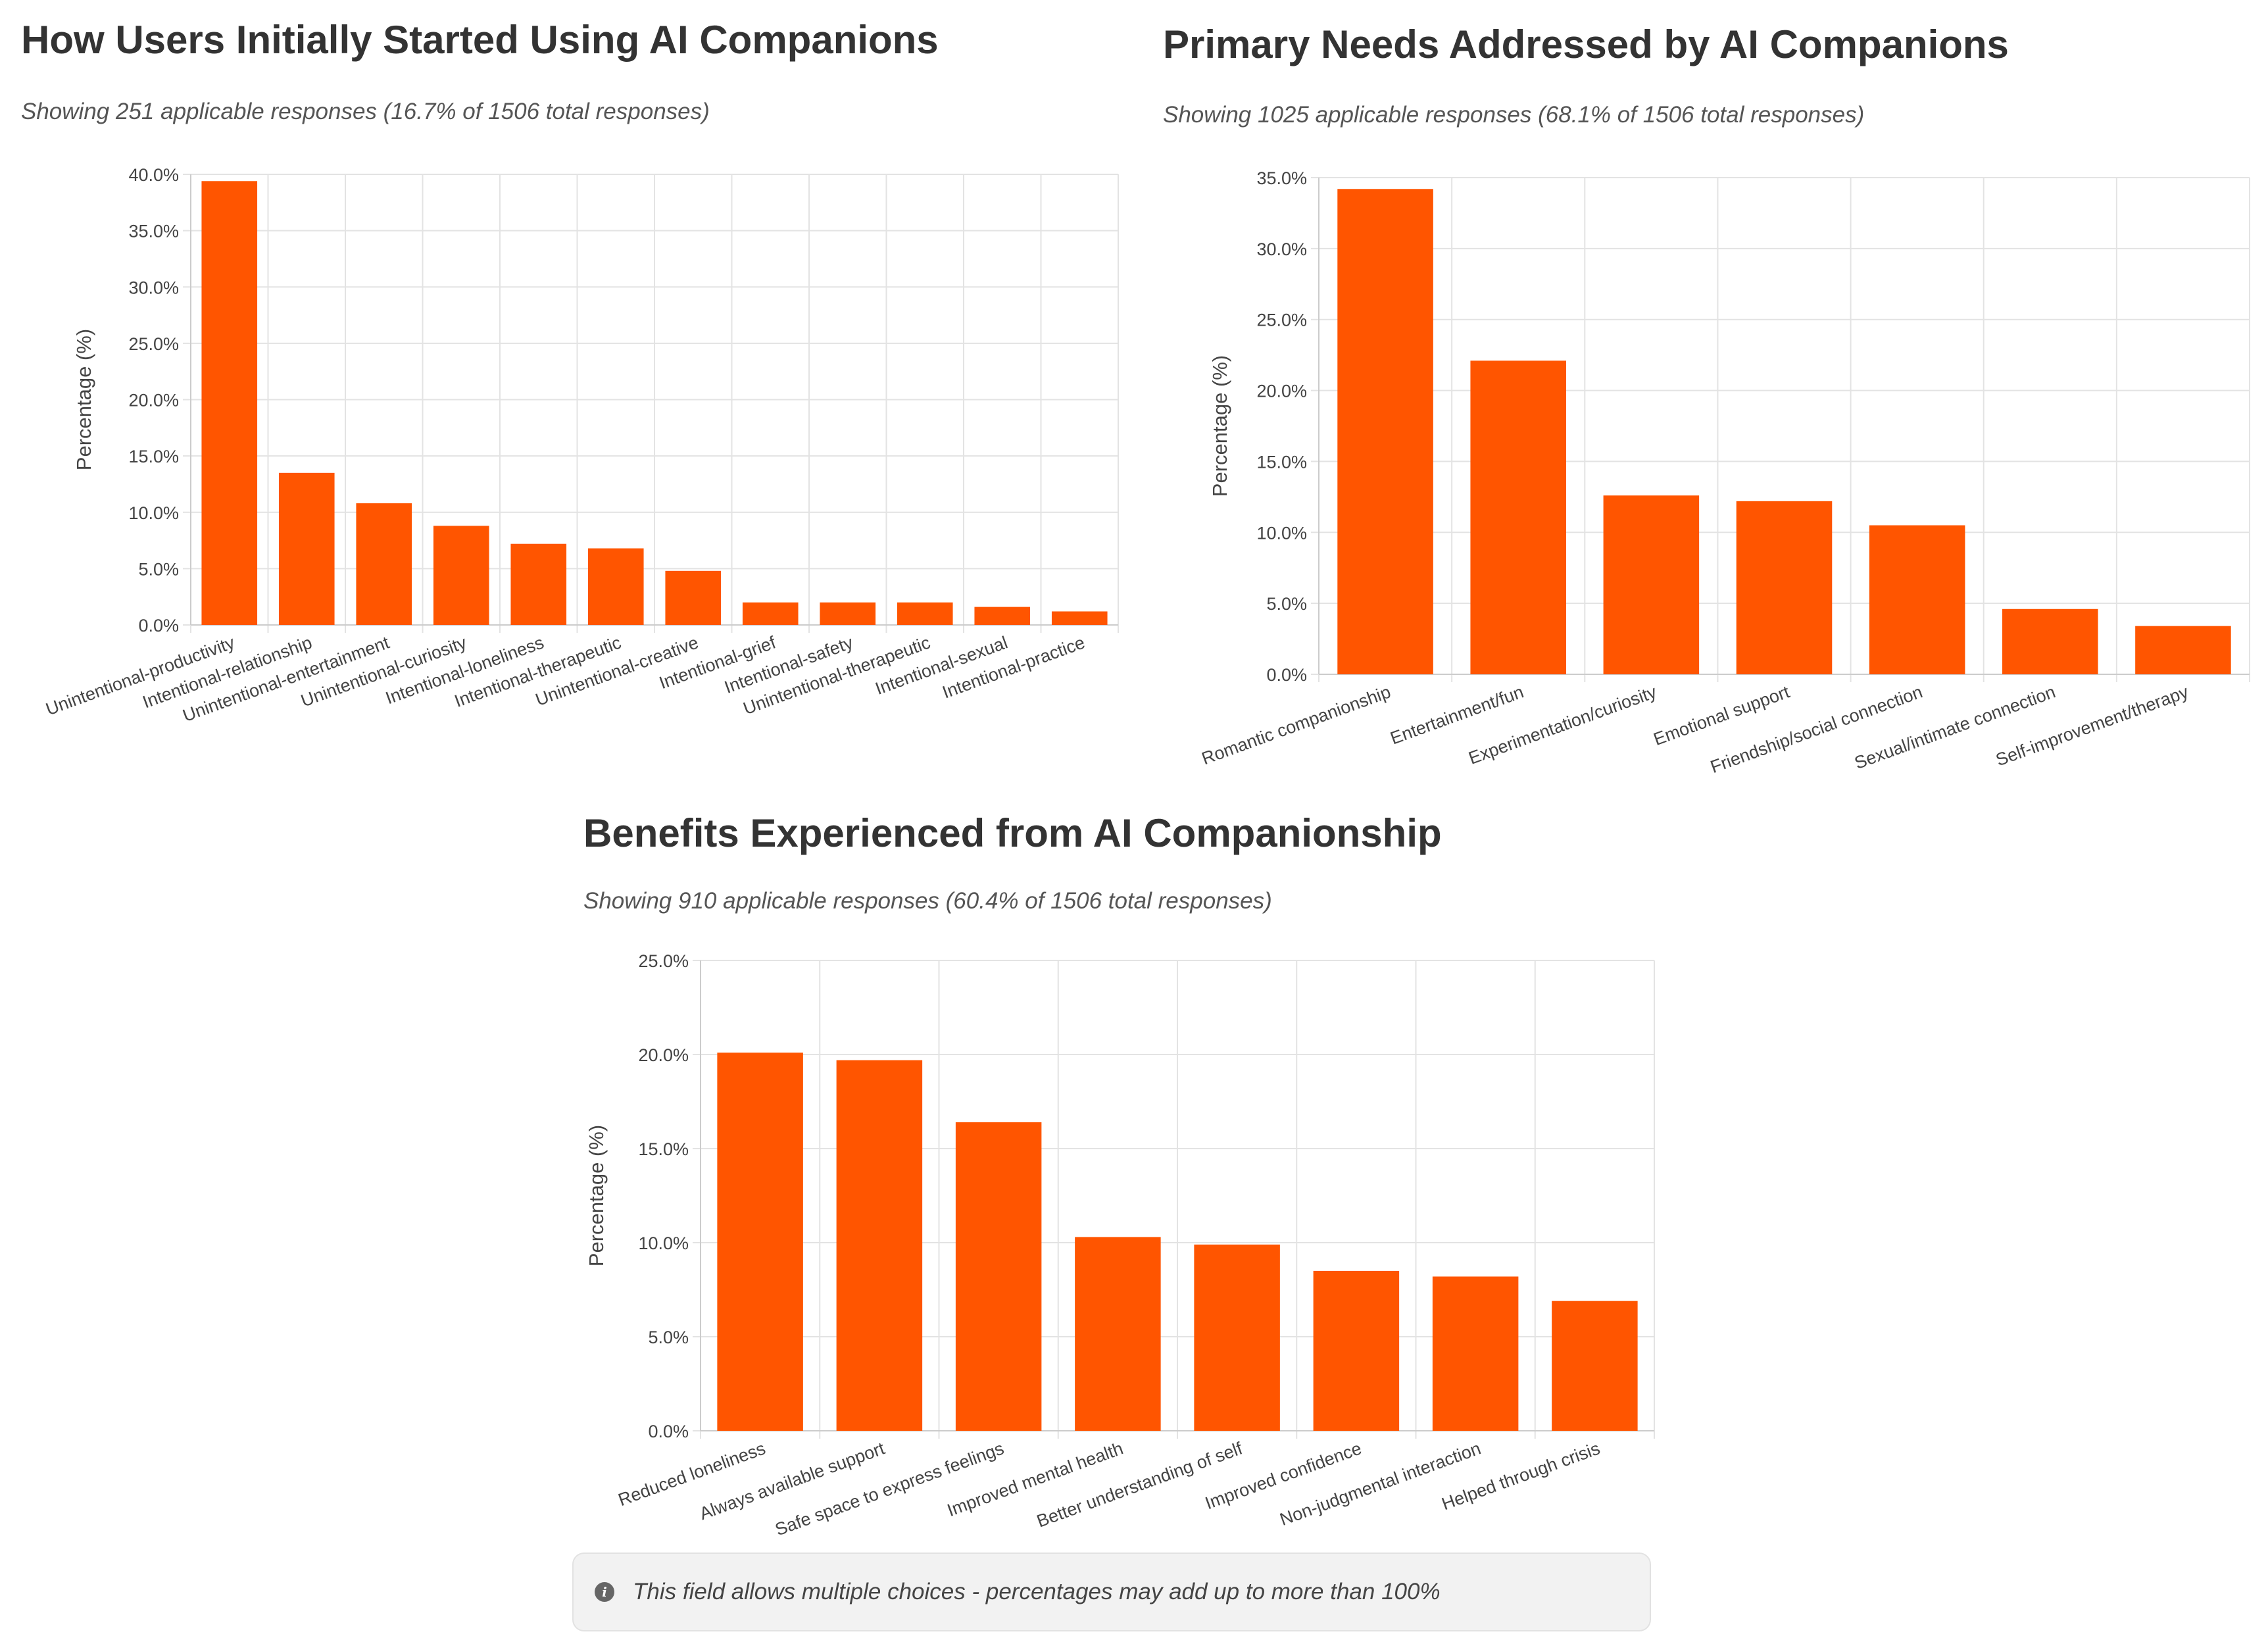  What do you see at coordinates (1380, 1483) in the screenshot?
I see `chart-3-x-tick-label: Non-judgmental interaction` at bounding box center [1380, 1483].